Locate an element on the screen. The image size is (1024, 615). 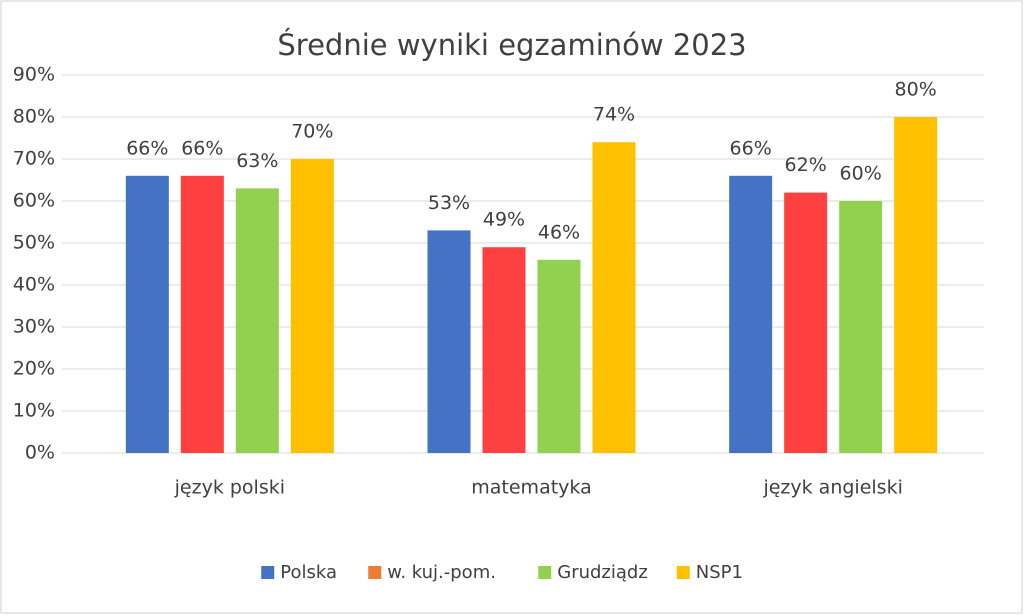
legend-label: w. kuj.-pom. is located at coordinates (441, 572).